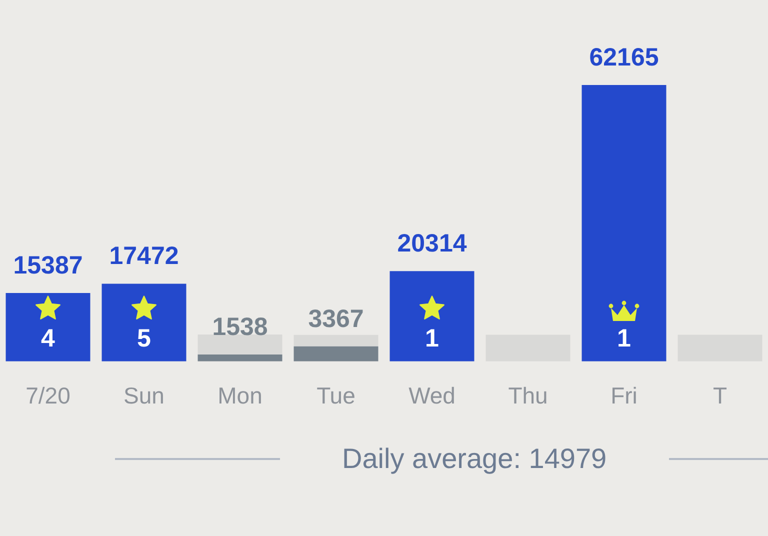 The width and height of the screenshot is (768, 536). I want to click on text: Daily average: 14979, so click(474, 459).